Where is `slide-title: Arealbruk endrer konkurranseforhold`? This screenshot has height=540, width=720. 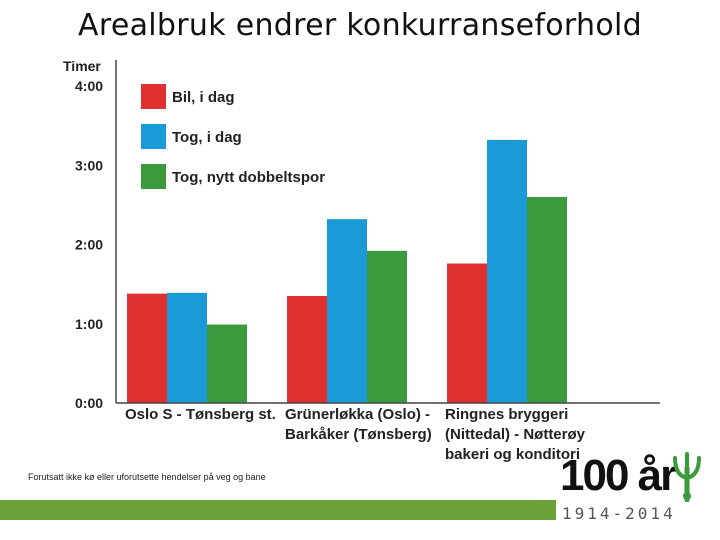 slide-title: Arealbruk endrer konkurranseforhold is located at coordinates (360, 25).